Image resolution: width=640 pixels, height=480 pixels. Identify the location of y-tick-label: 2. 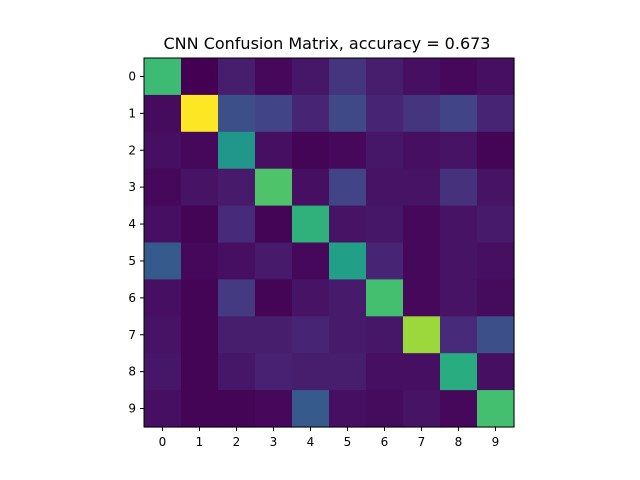
(132, 150).